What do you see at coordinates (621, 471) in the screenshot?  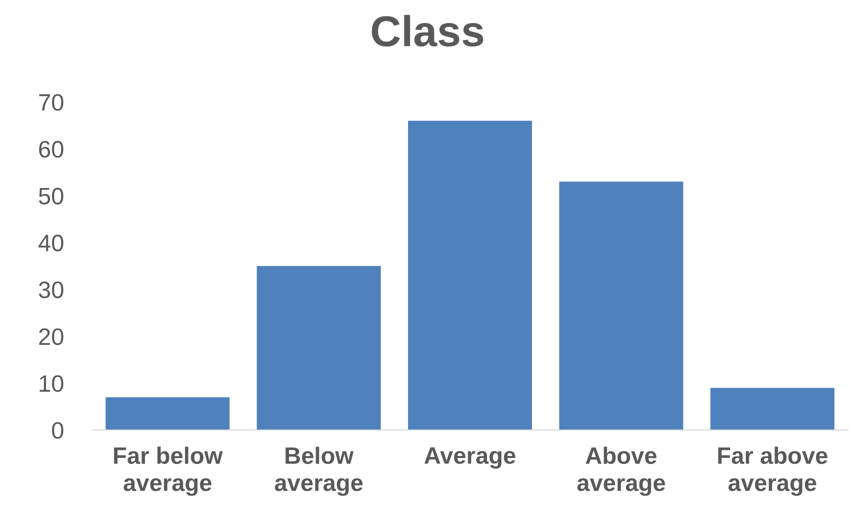 I see `x-tick-label: Above average` at bounding box center [621, 471].